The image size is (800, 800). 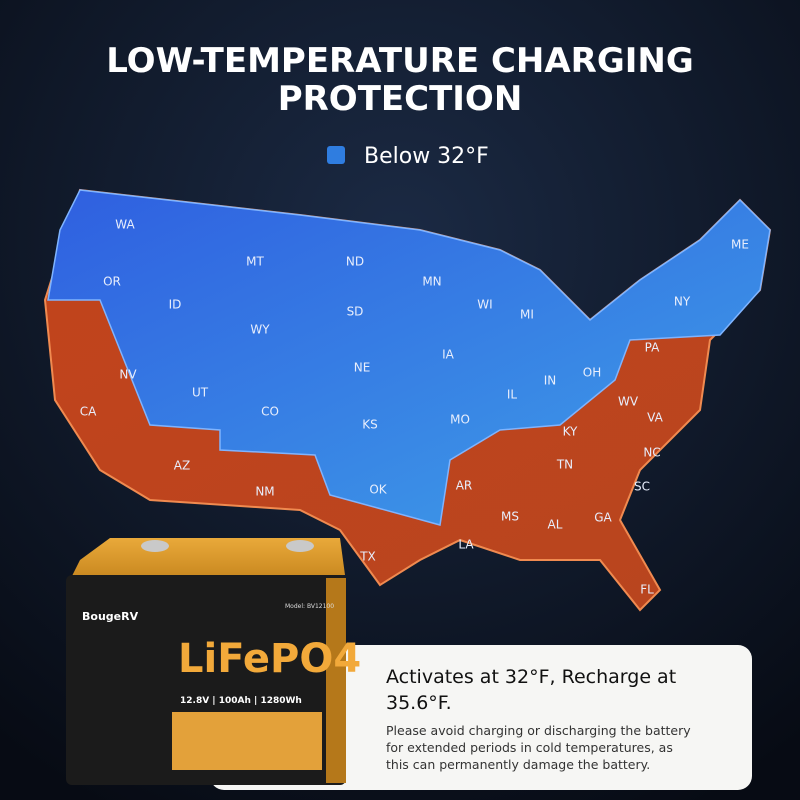 What do you see at coordinates (647, 590) in the screenshot?
I see `state-label: FL` at bounding box center [647, 590].